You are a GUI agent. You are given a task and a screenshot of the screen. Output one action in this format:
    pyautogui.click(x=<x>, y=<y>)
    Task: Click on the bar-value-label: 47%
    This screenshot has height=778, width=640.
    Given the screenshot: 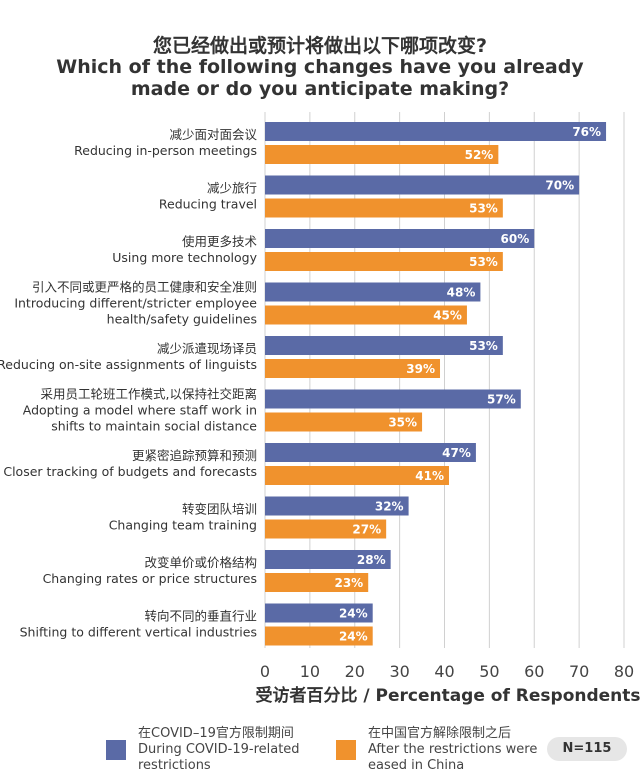 What is the action you would take?
    pyautogui.click(x=456, y=453)
    